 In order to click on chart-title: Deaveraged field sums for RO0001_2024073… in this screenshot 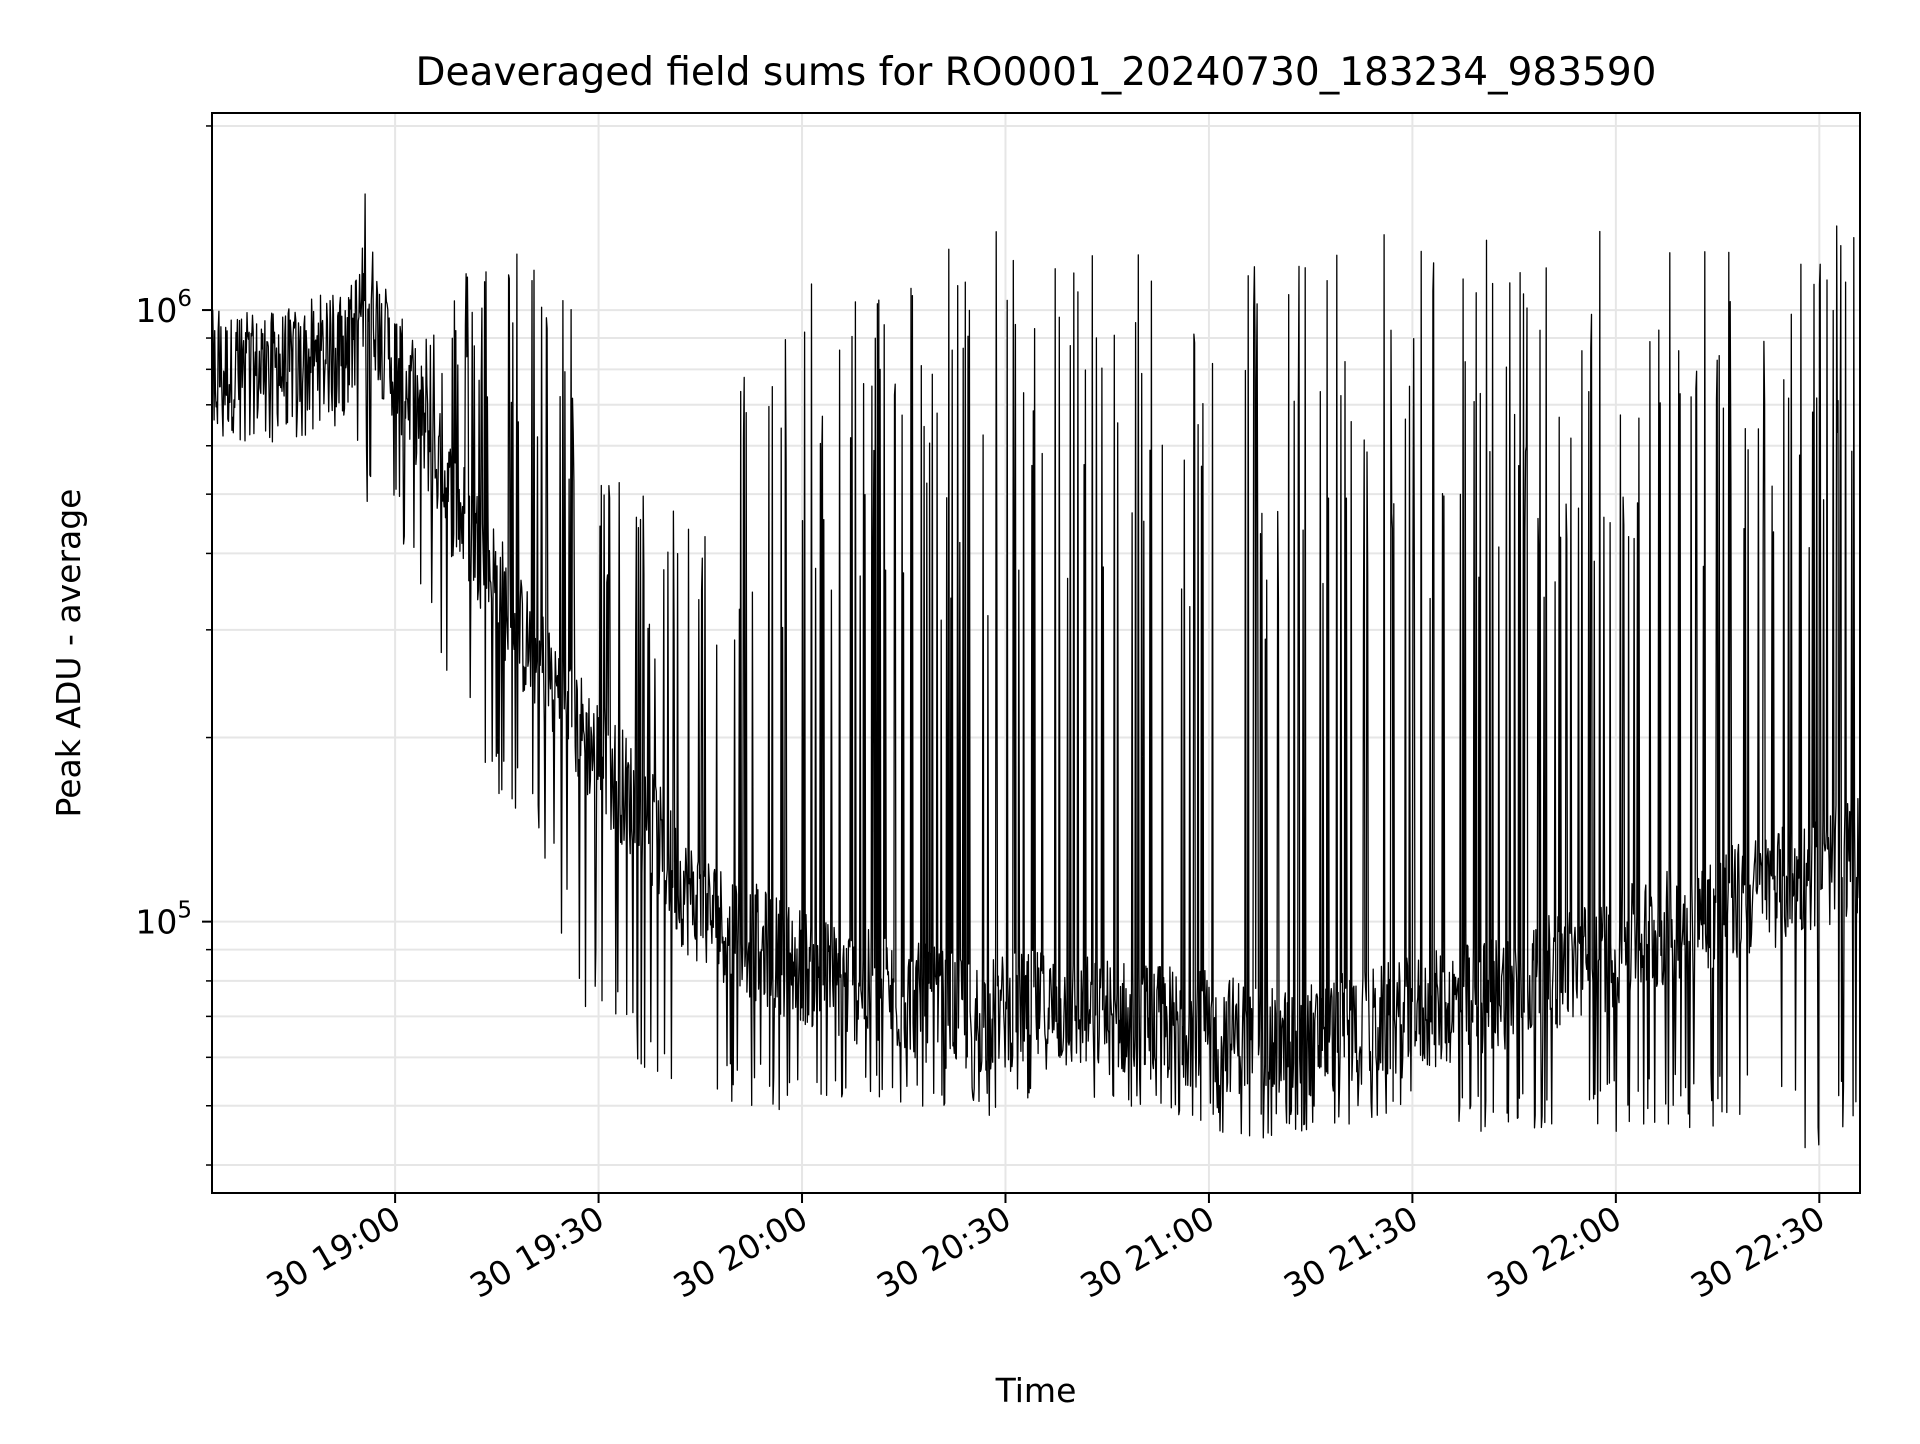, I will do `click(1036, 72)`.